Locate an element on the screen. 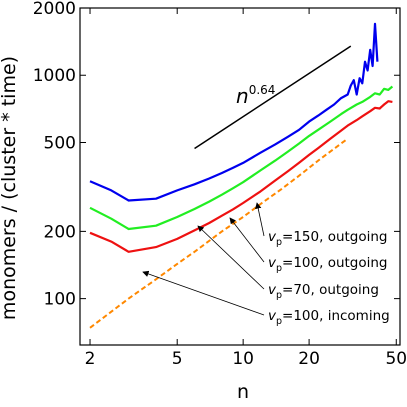 This screenshot has width=407, height=407. y-tick-label: 500 is located at coordinates (60, 143).